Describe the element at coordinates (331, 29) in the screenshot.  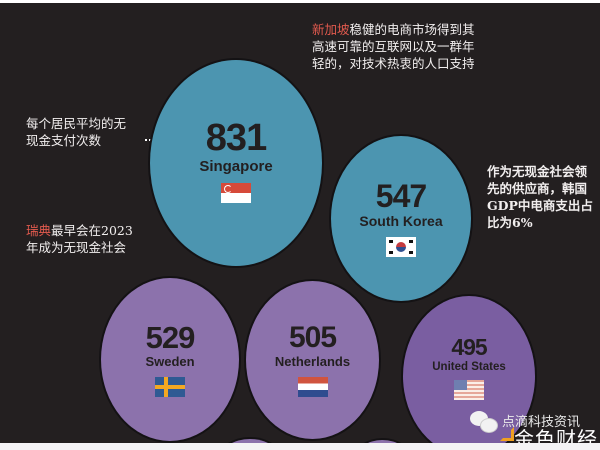
I see `singapore-highlight: 新加坡` at that location.